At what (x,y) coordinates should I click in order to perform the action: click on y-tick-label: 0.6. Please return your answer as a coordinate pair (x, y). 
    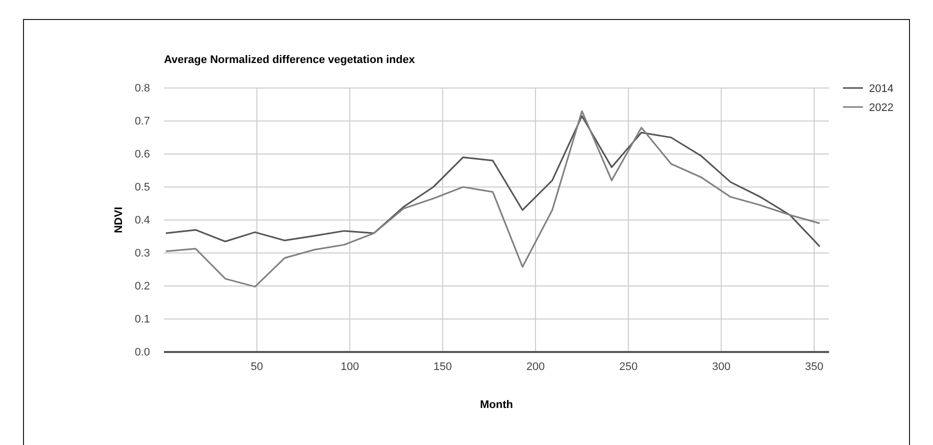
    Looking at the image, I should click on (142, 154).